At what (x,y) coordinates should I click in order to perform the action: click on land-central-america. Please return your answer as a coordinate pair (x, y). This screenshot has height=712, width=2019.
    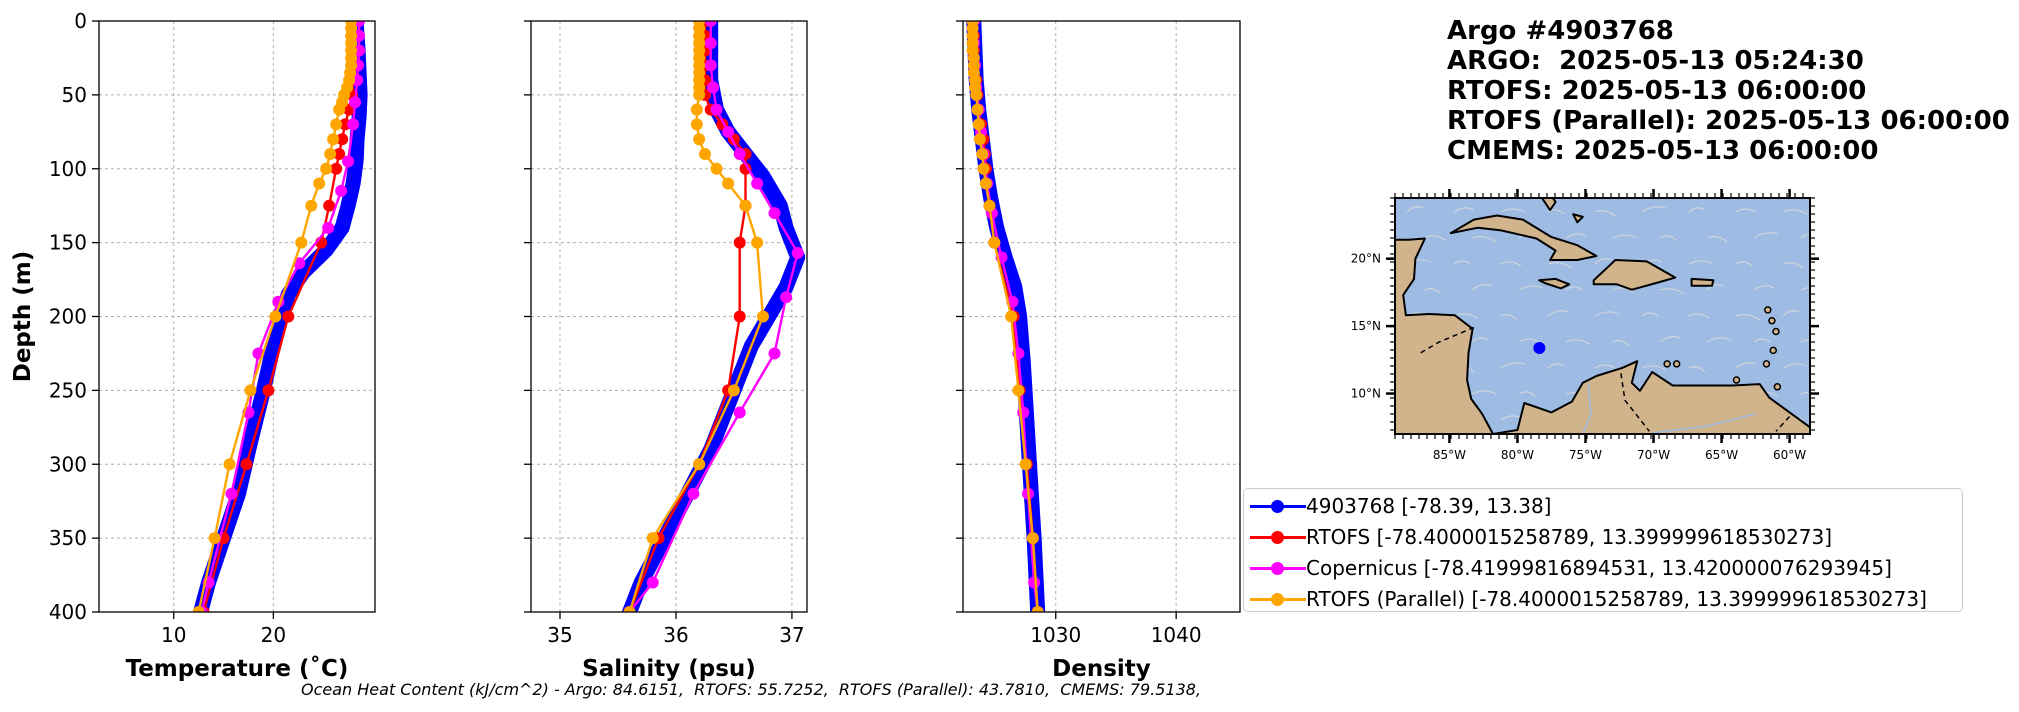
    Looking at the image, I should click on (1444, 335).